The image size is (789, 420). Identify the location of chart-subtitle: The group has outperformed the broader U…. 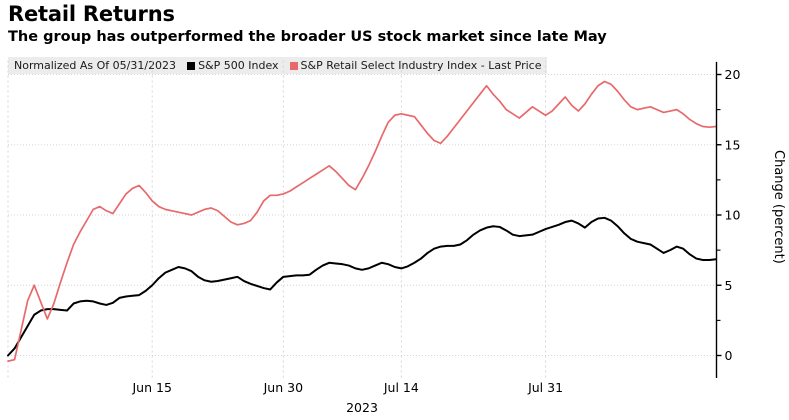
(307, 37).